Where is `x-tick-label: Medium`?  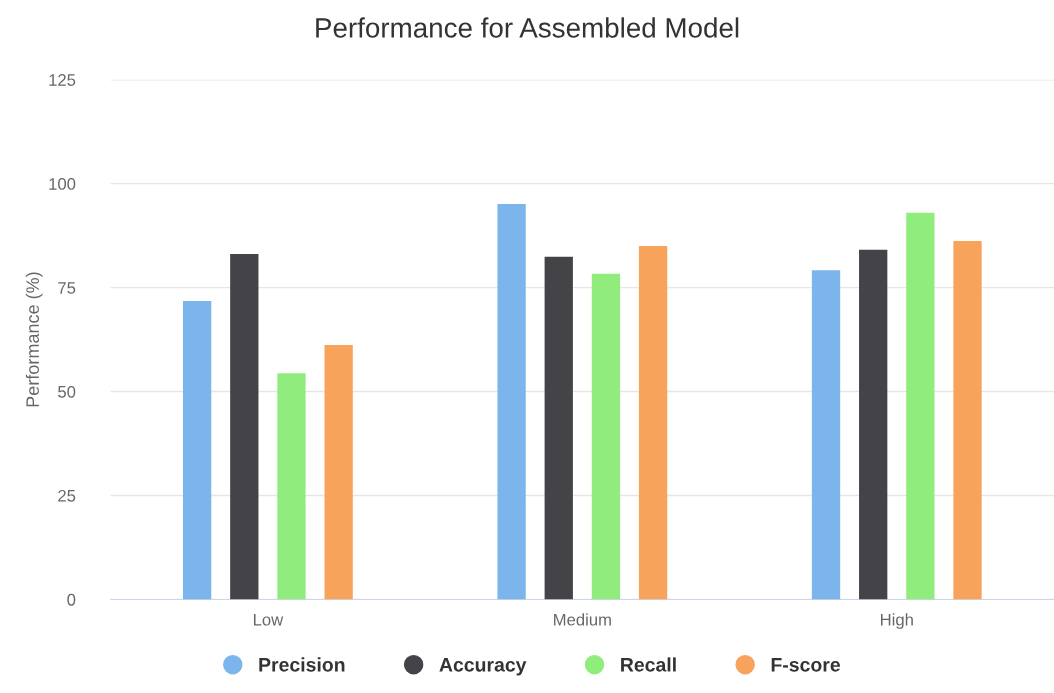
x-tick-label: Medium is located at coordinates (582, 619).